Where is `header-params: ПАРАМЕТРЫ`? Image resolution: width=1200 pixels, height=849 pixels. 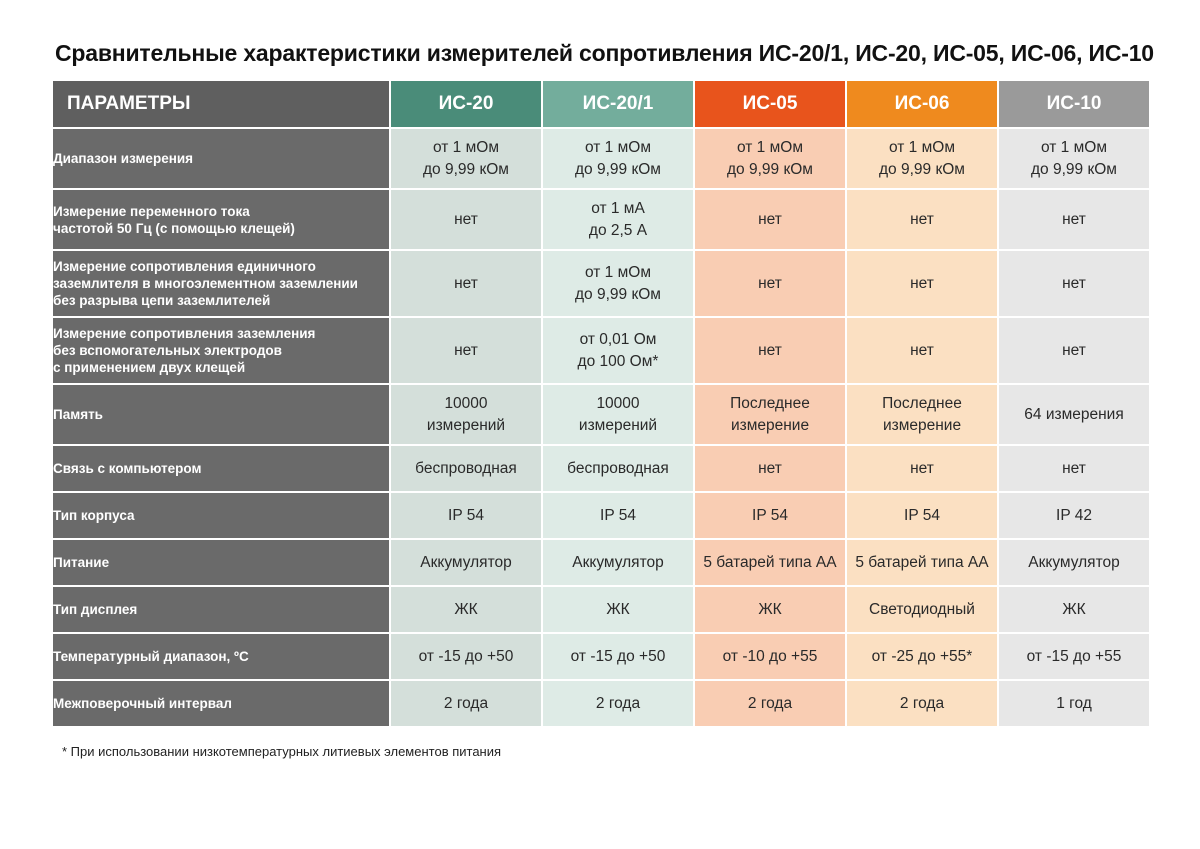 header-params: ПАРАМЕТРЫ is located at coordinates (221, 104).